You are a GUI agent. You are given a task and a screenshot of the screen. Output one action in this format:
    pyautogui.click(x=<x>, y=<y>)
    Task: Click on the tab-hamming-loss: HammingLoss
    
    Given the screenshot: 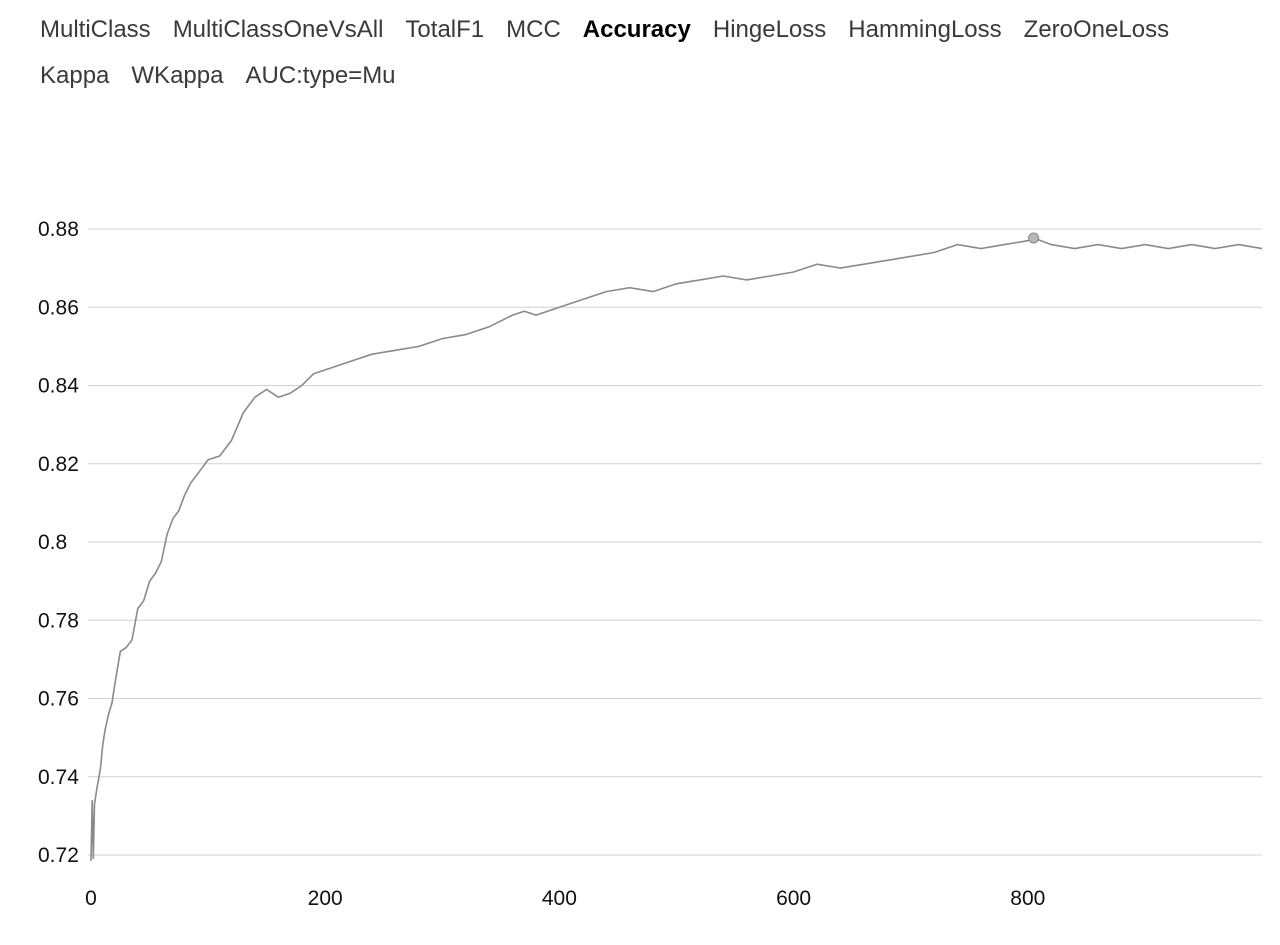 What is the action you would take?
    pyautogui.click(x=925, y=29)
    